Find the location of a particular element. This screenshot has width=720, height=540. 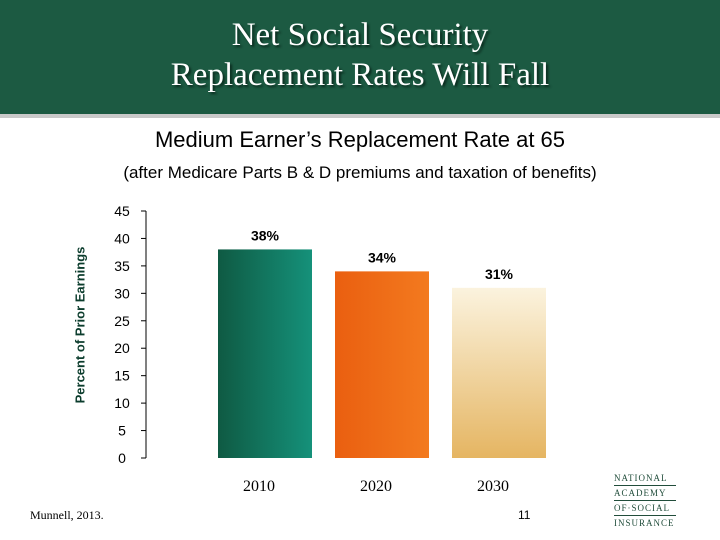

bar-value-label: 34% is located at coordinates (382, 257).